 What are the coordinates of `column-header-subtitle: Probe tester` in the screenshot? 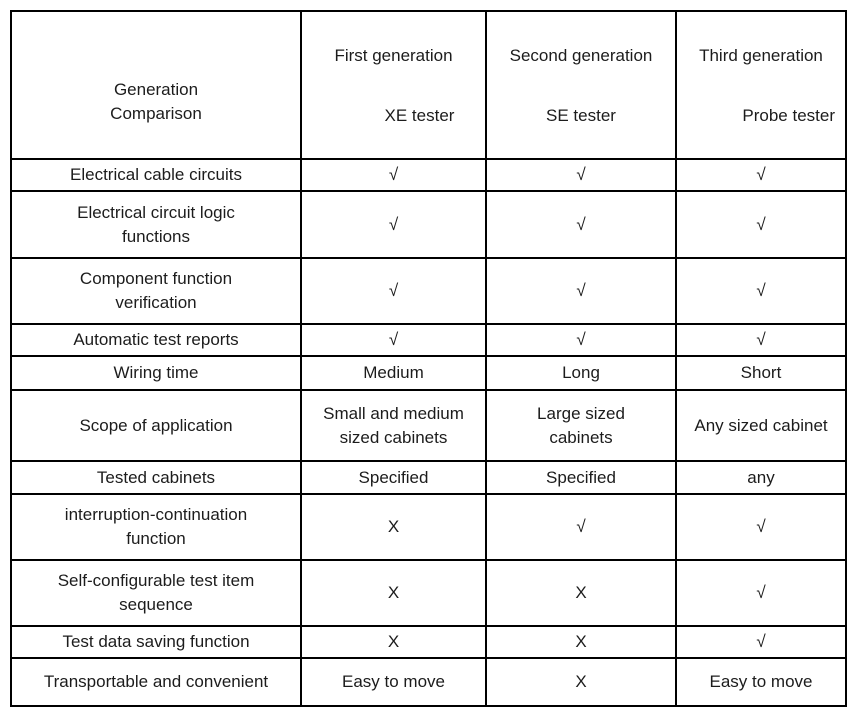 It's located at (788, 115).